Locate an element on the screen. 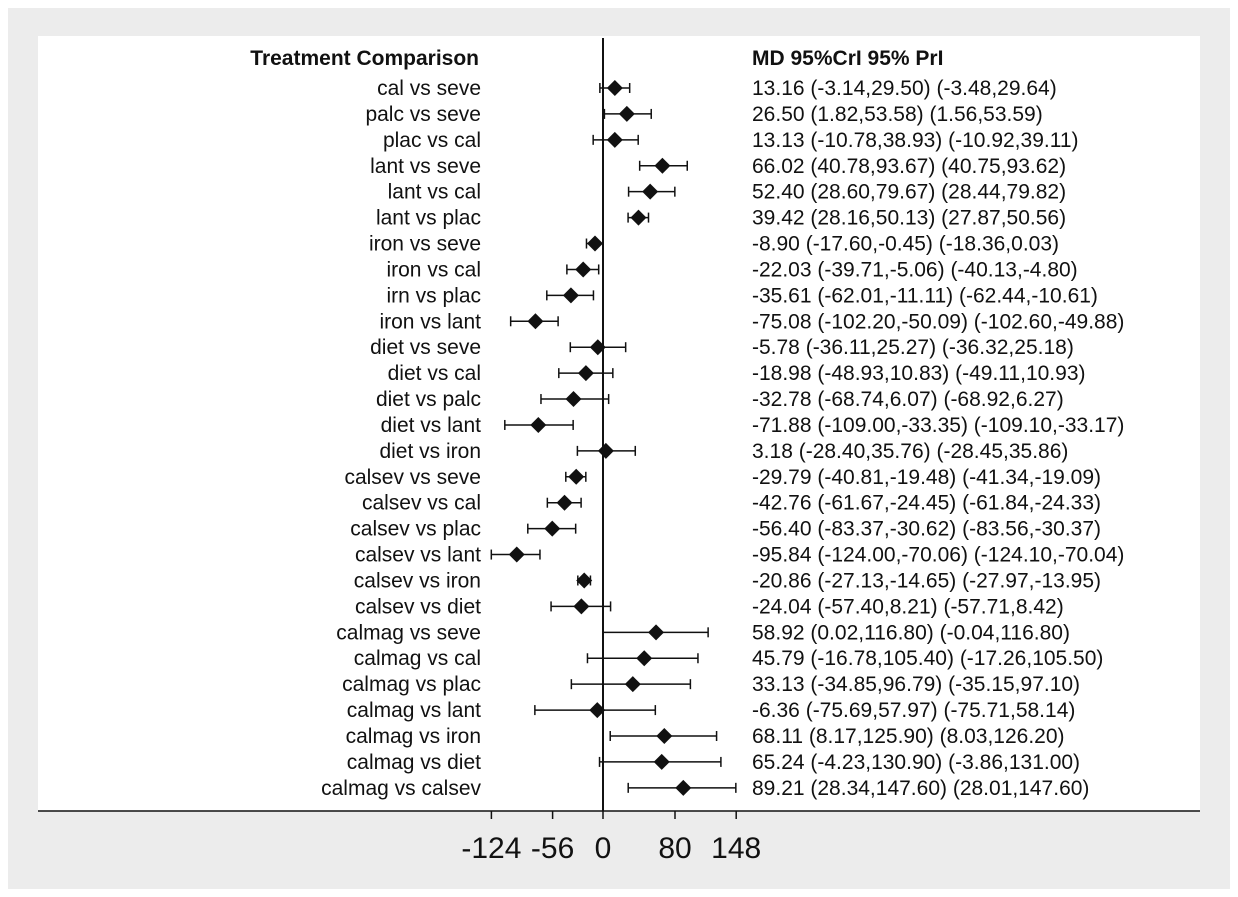 The image size is (1238, 897). x-tick-label: 148 is located at coordinates (736, 848).